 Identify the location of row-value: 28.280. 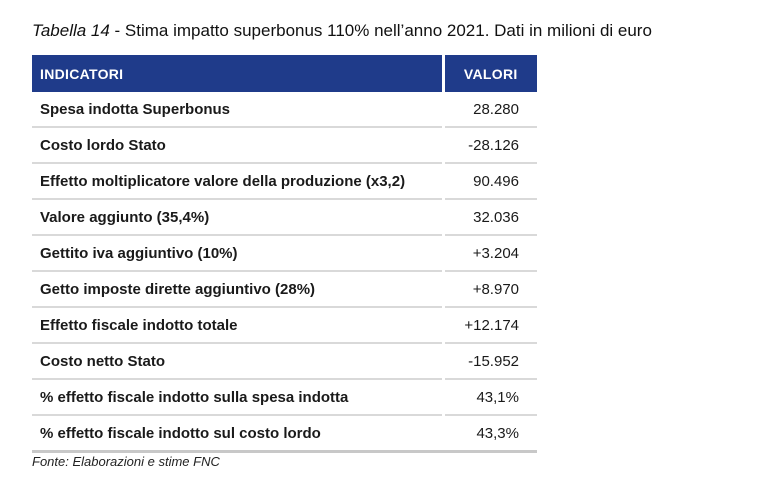
(489, 110).